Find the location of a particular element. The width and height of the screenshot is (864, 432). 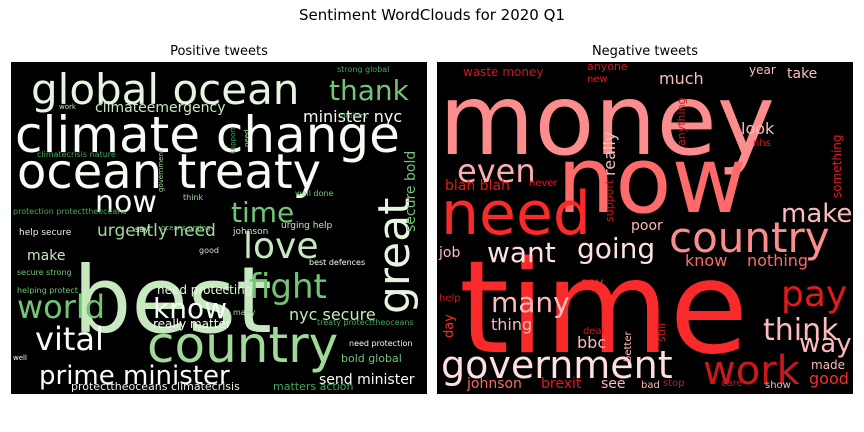

positive-word-climateemergency: climateemergency is located at coordinates (160, 108).